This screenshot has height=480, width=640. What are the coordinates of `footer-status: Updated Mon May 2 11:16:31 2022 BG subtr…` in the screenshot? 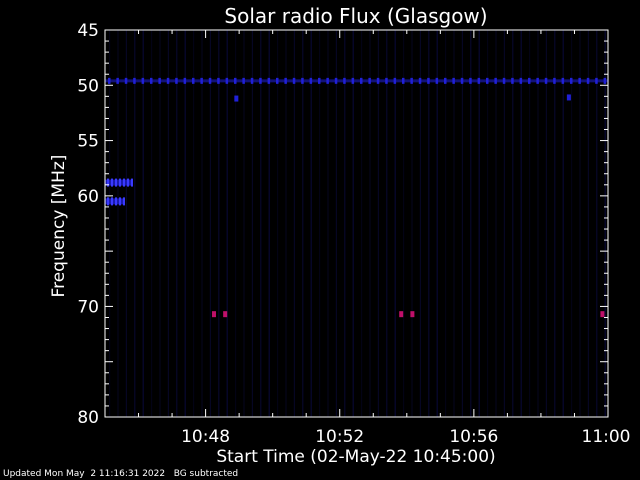 It's located at (120, 474).